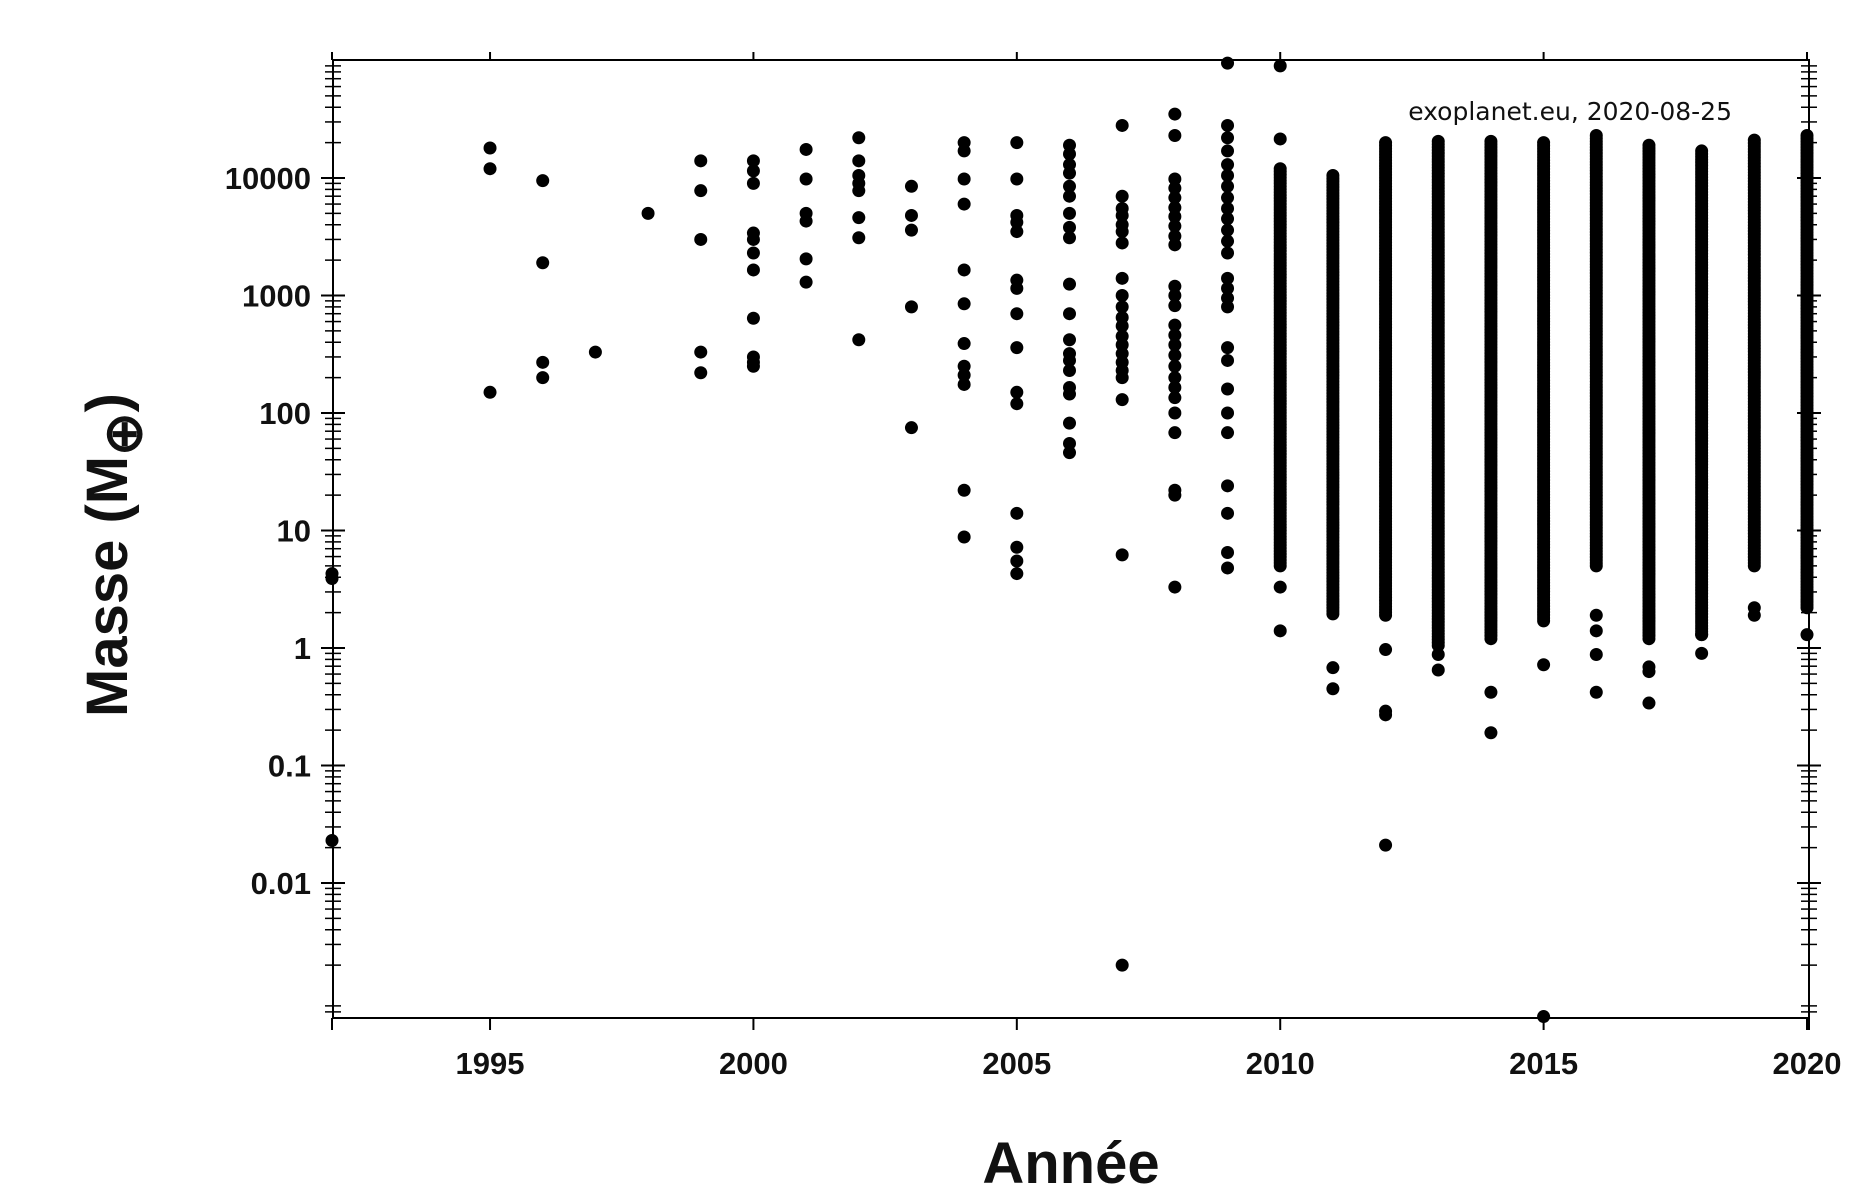 This screenshot has width=1866, height=1188. What do you see at coordinates (124, 434) in the screenshot?
I see `earth-symbol: ⊕` at bounding box center [124, 434].